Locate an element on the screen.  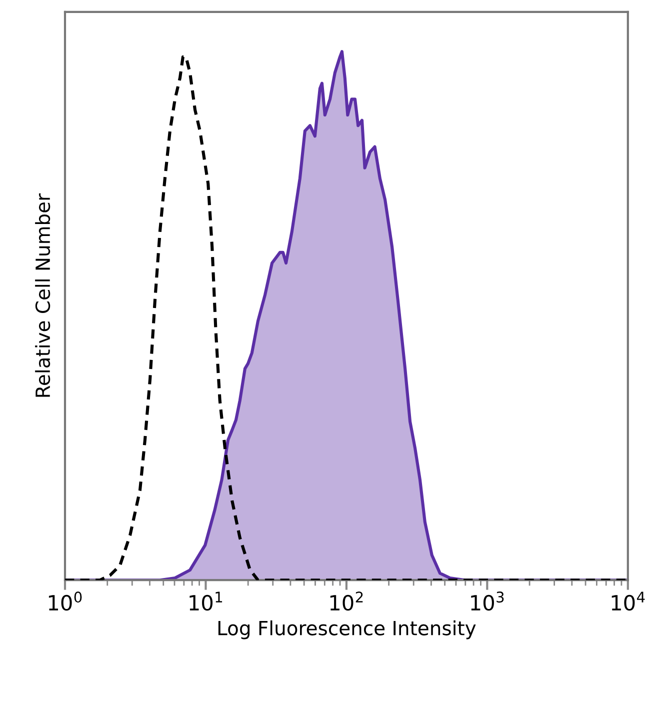
x-tick-label: 10$^{2}$ is located at coordinates (346, 601).